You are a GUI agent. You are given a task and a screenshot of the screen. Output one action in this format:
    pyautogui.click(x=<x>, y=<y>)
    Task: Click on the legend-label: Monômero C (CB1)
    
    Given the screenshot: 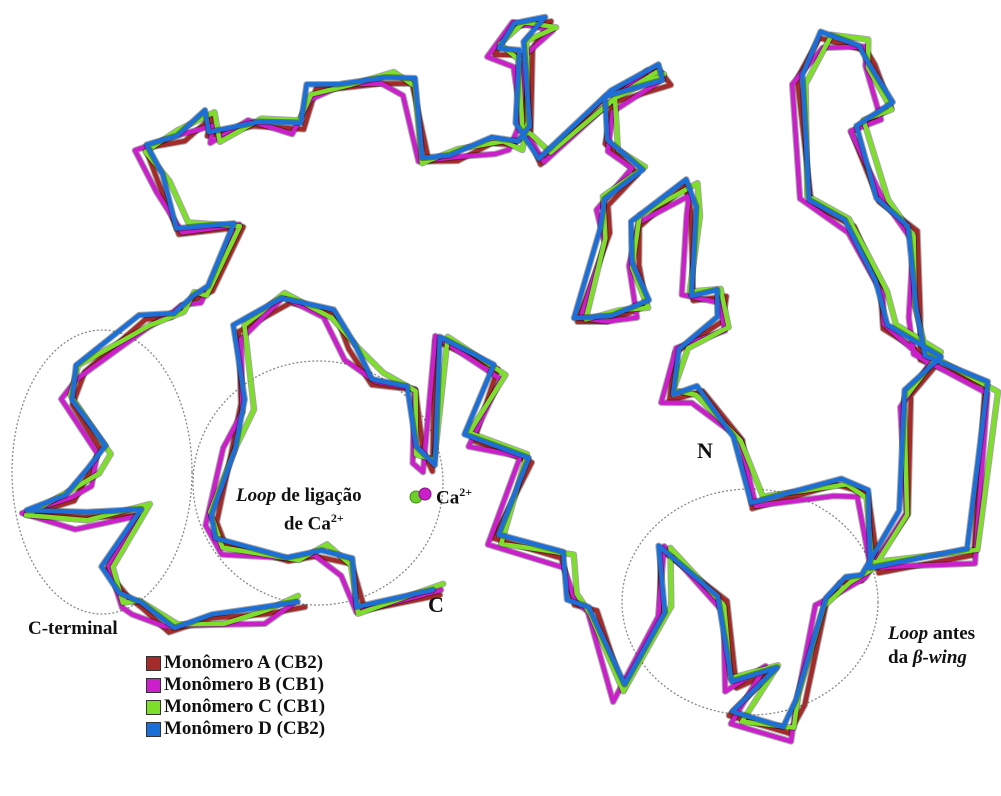 What is the action you would take?
    pyautogui.click(x=245, y=706)
    